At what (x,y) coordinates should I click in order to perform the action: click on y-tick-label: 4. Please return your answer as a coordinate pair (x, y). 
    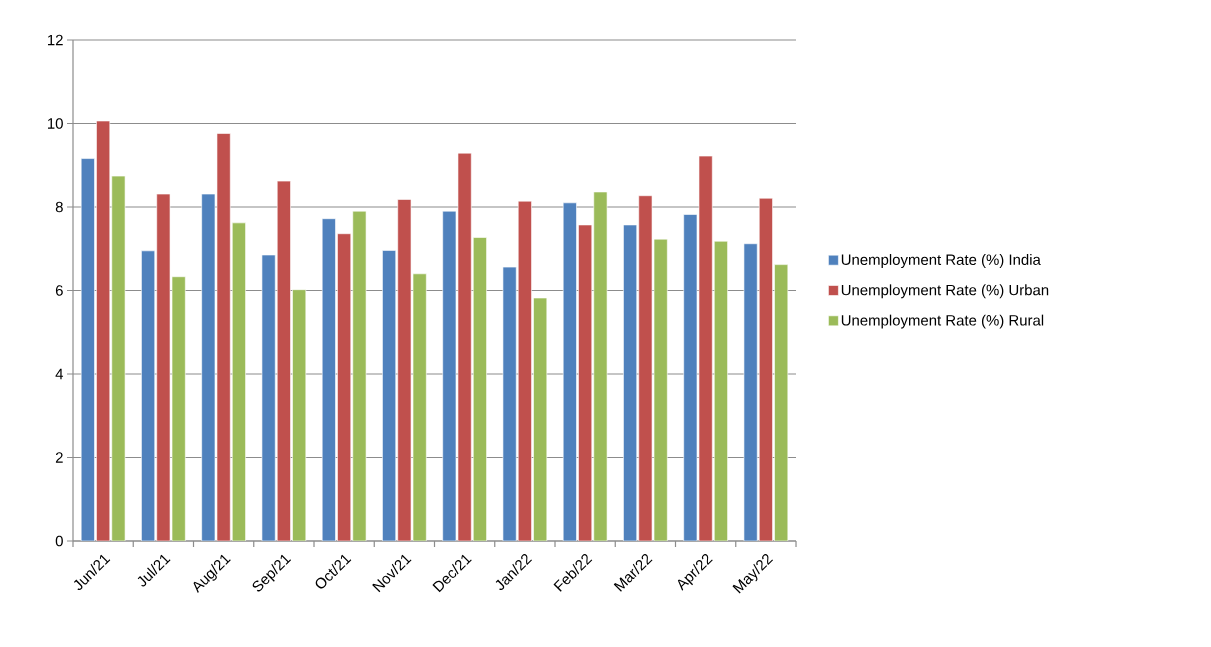
    Looking at the image, I should click on (59, 374).